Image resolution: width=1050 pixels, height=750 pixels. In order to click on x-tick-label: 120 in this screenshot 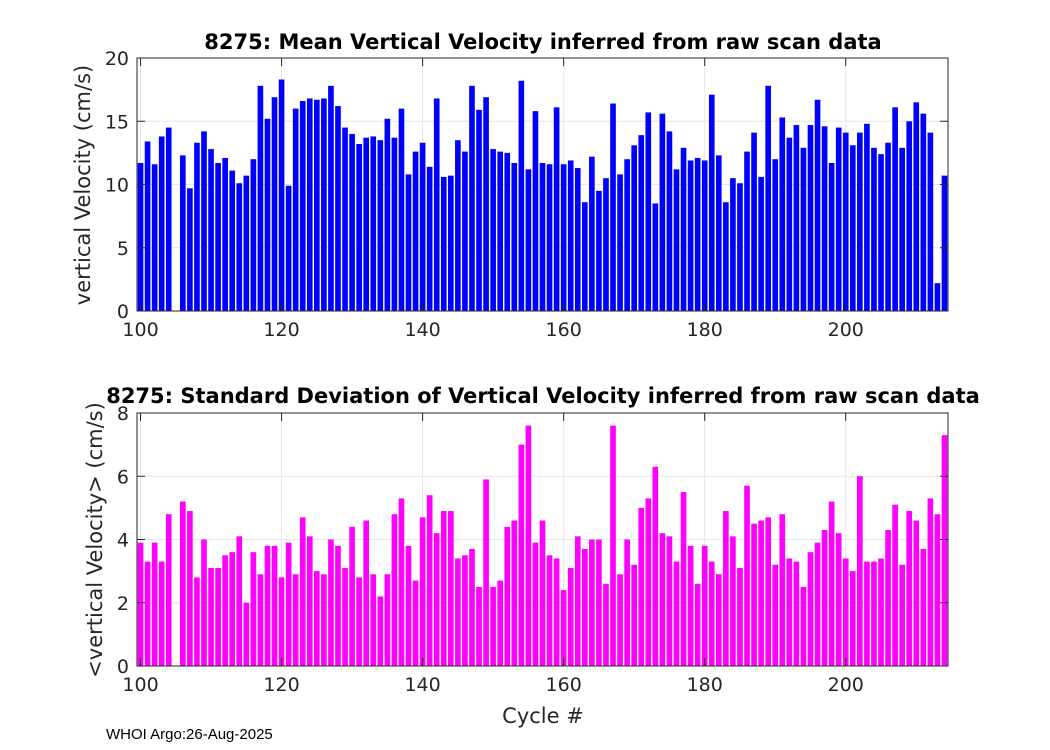, I will do `click(281, 330)`.